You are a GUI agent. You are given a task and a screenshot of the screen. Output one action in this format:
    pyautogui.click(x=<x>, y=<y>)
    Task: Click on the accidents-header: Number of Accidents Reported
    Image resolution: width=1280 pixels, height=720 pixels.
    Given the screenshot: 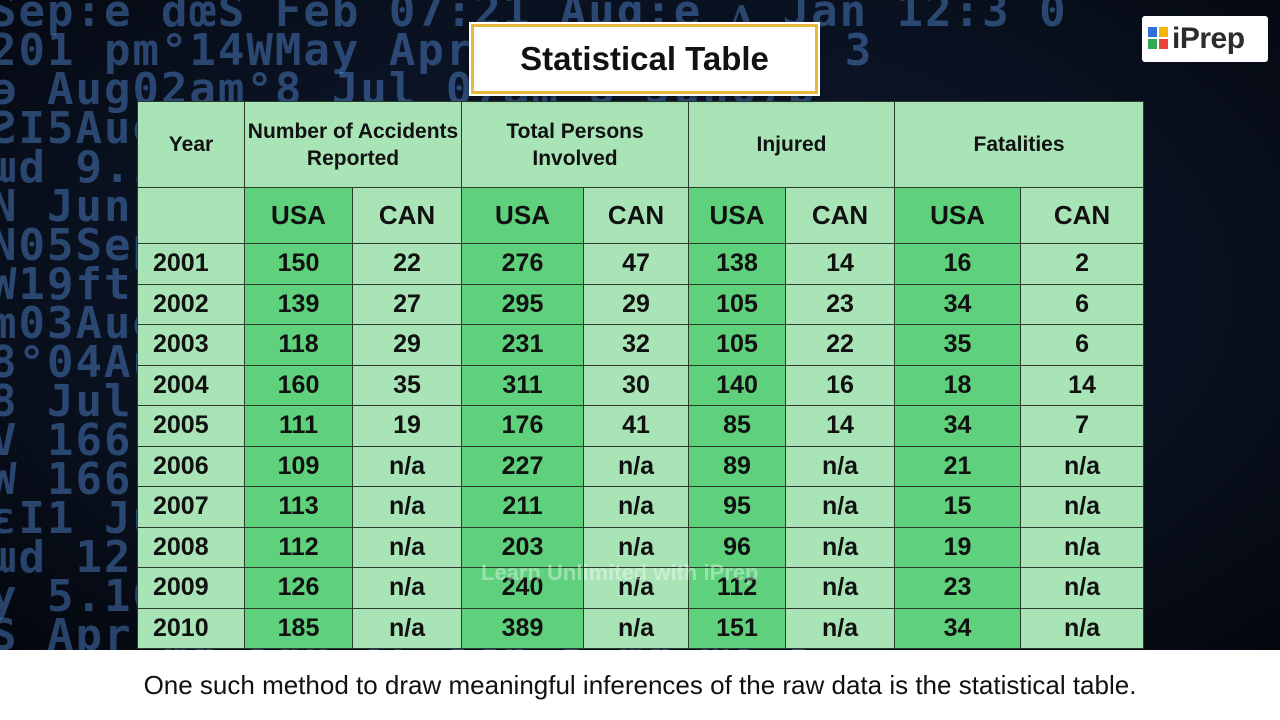 What is the action you would take?
    pyautogui.click(x=353, y=144)
    